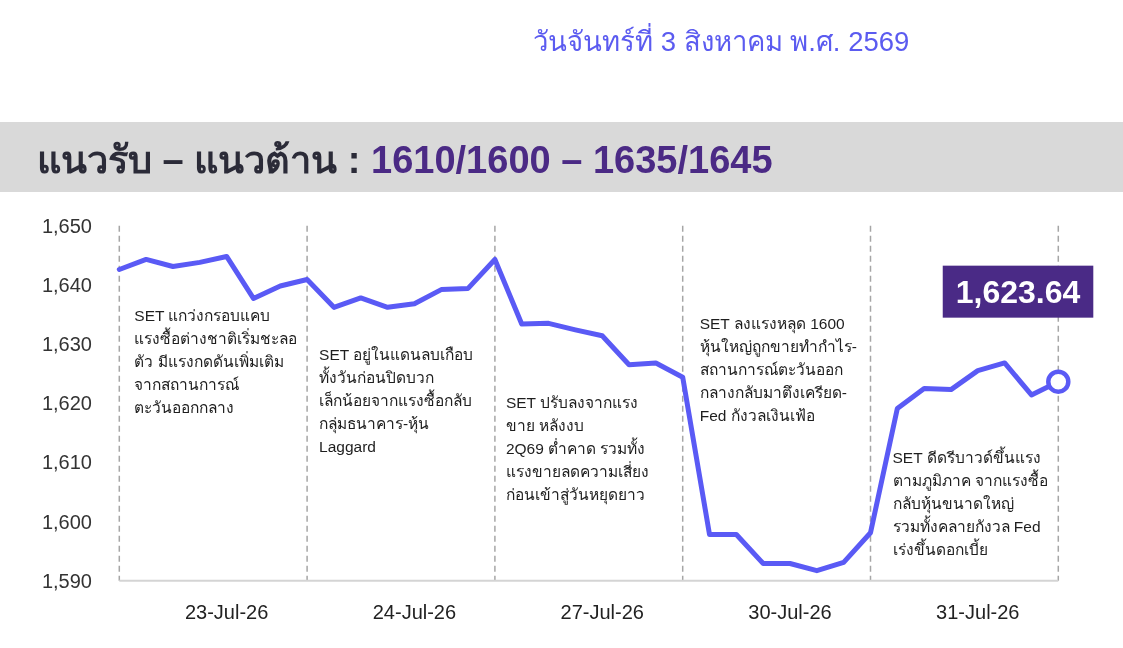  What do you see at coordinates (790, 612) in the screenshot?
I see `x-tick-label: 30-Jul-26` at bounding box center [790, 612].